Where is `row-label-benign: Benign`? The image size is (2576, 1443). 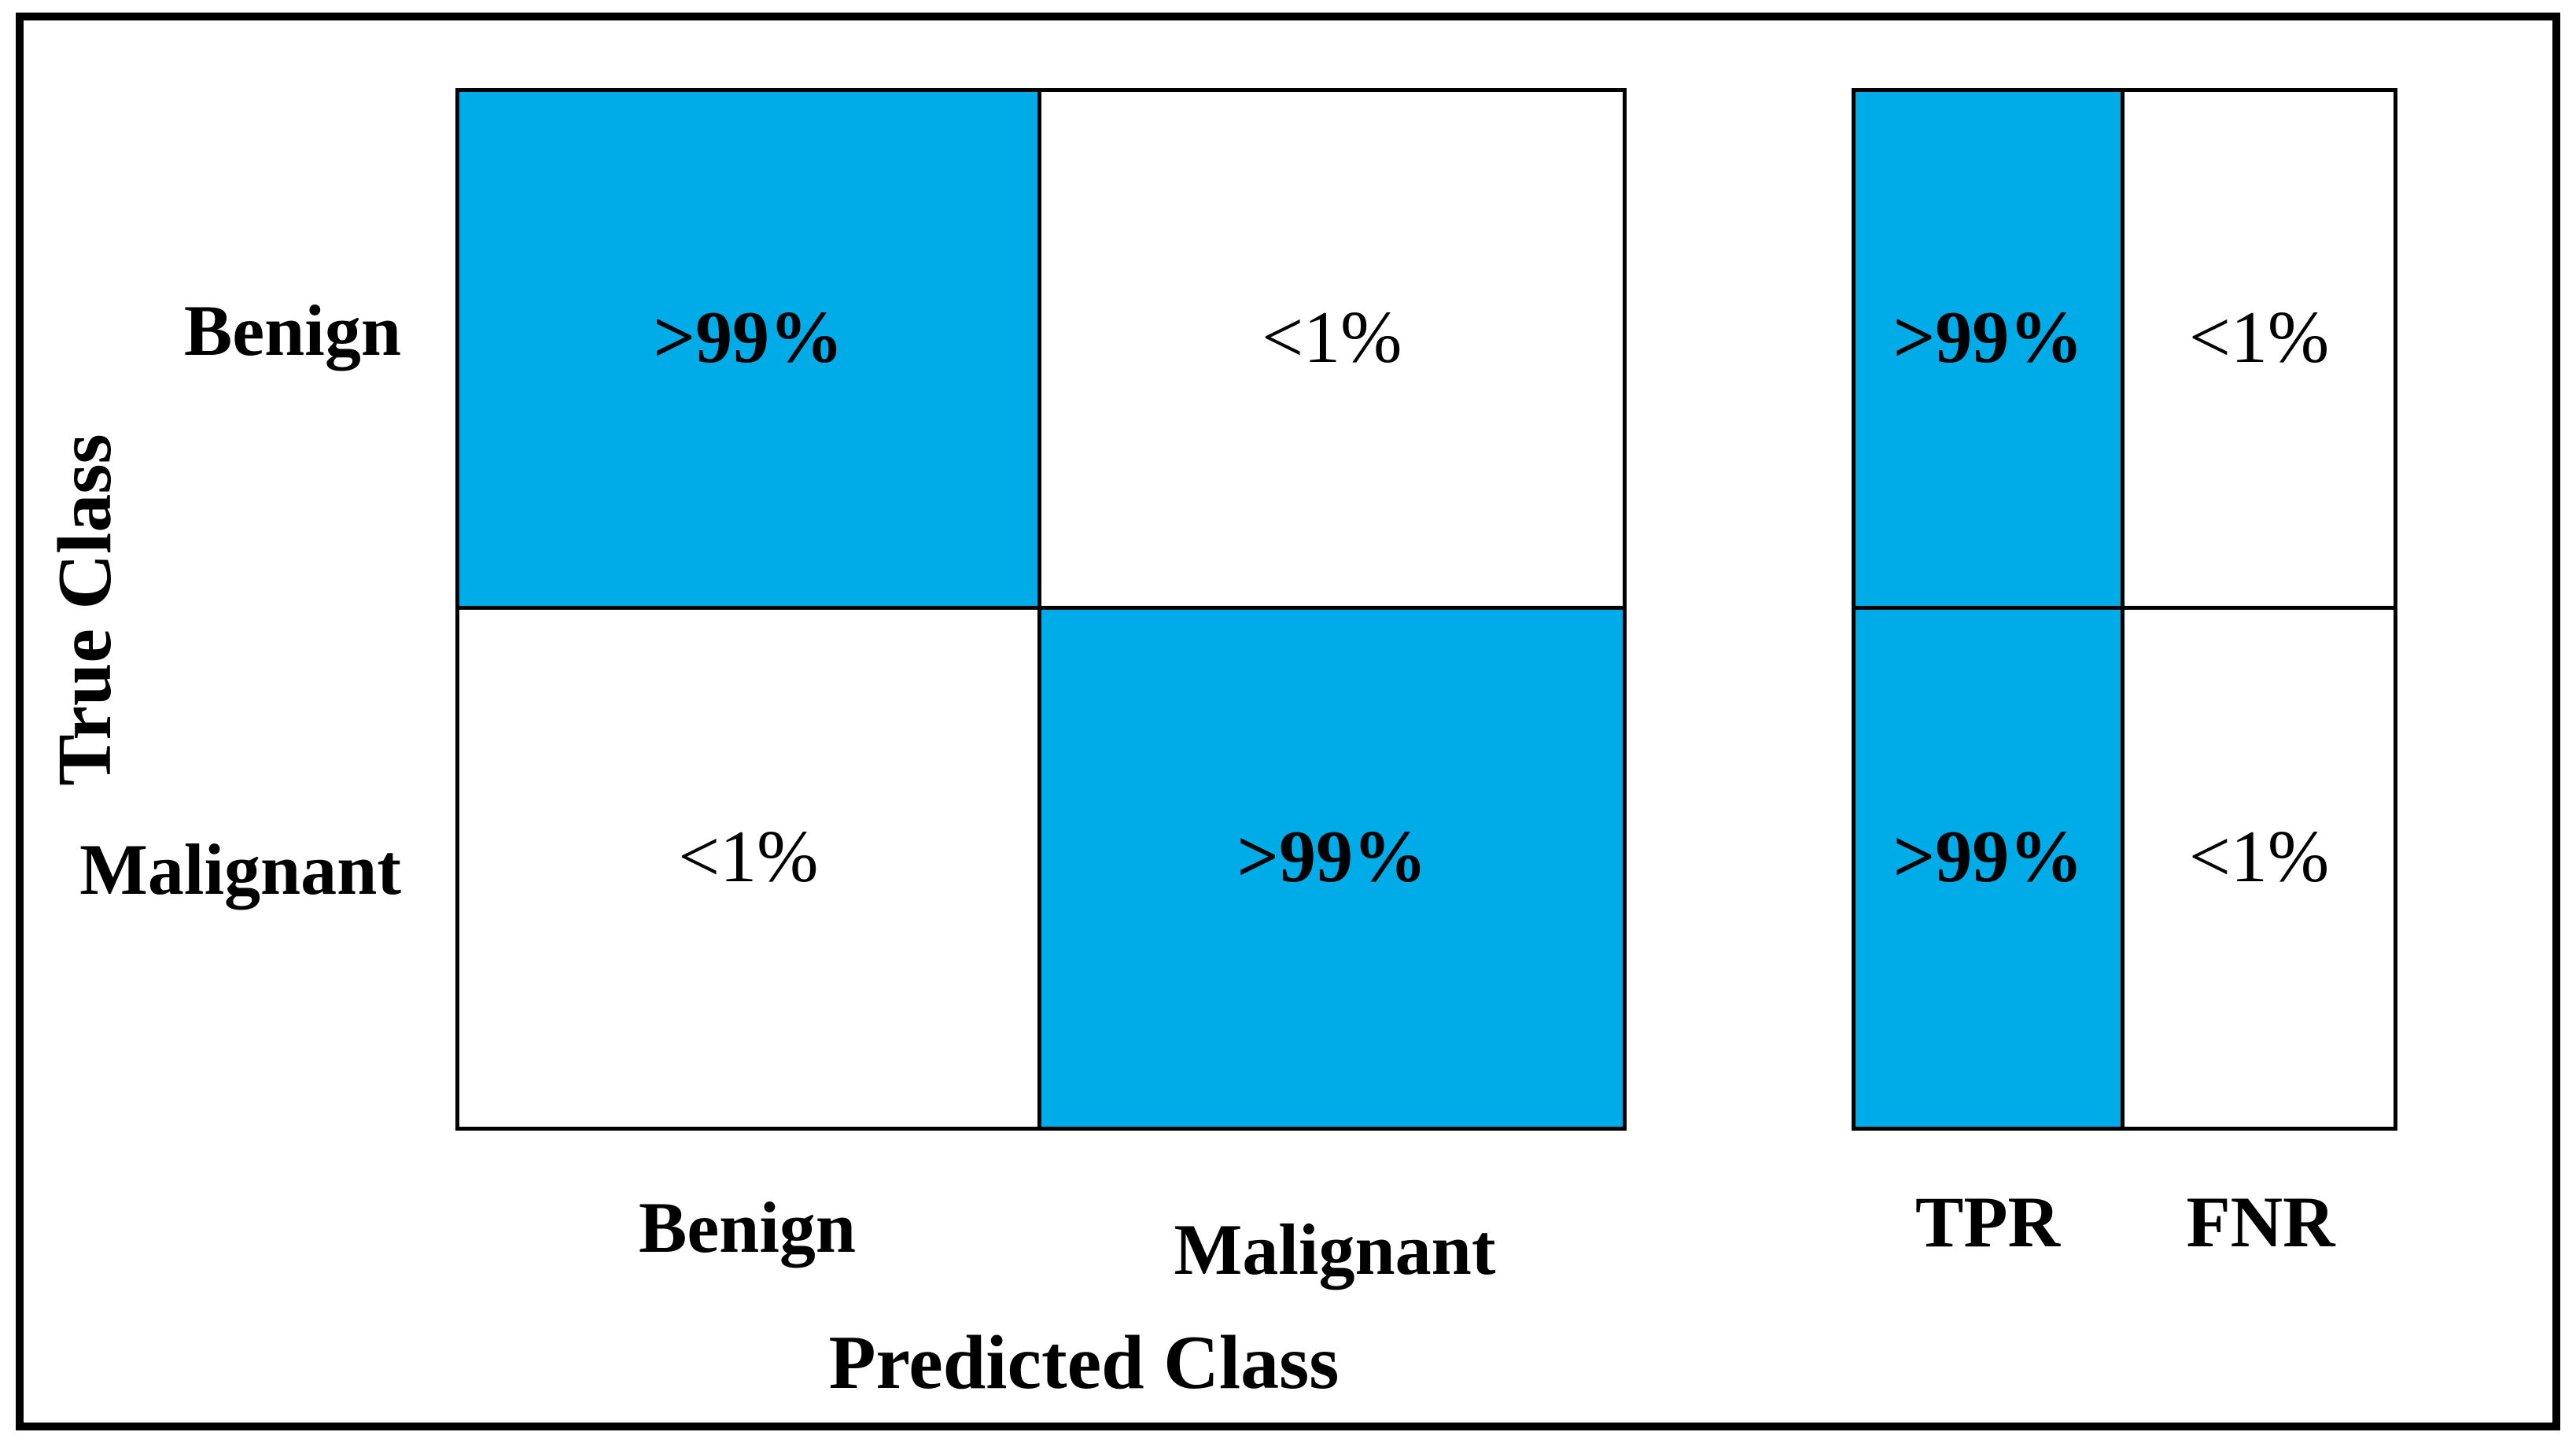
row-label-benign: Benign is located at coordinates (292, 330).